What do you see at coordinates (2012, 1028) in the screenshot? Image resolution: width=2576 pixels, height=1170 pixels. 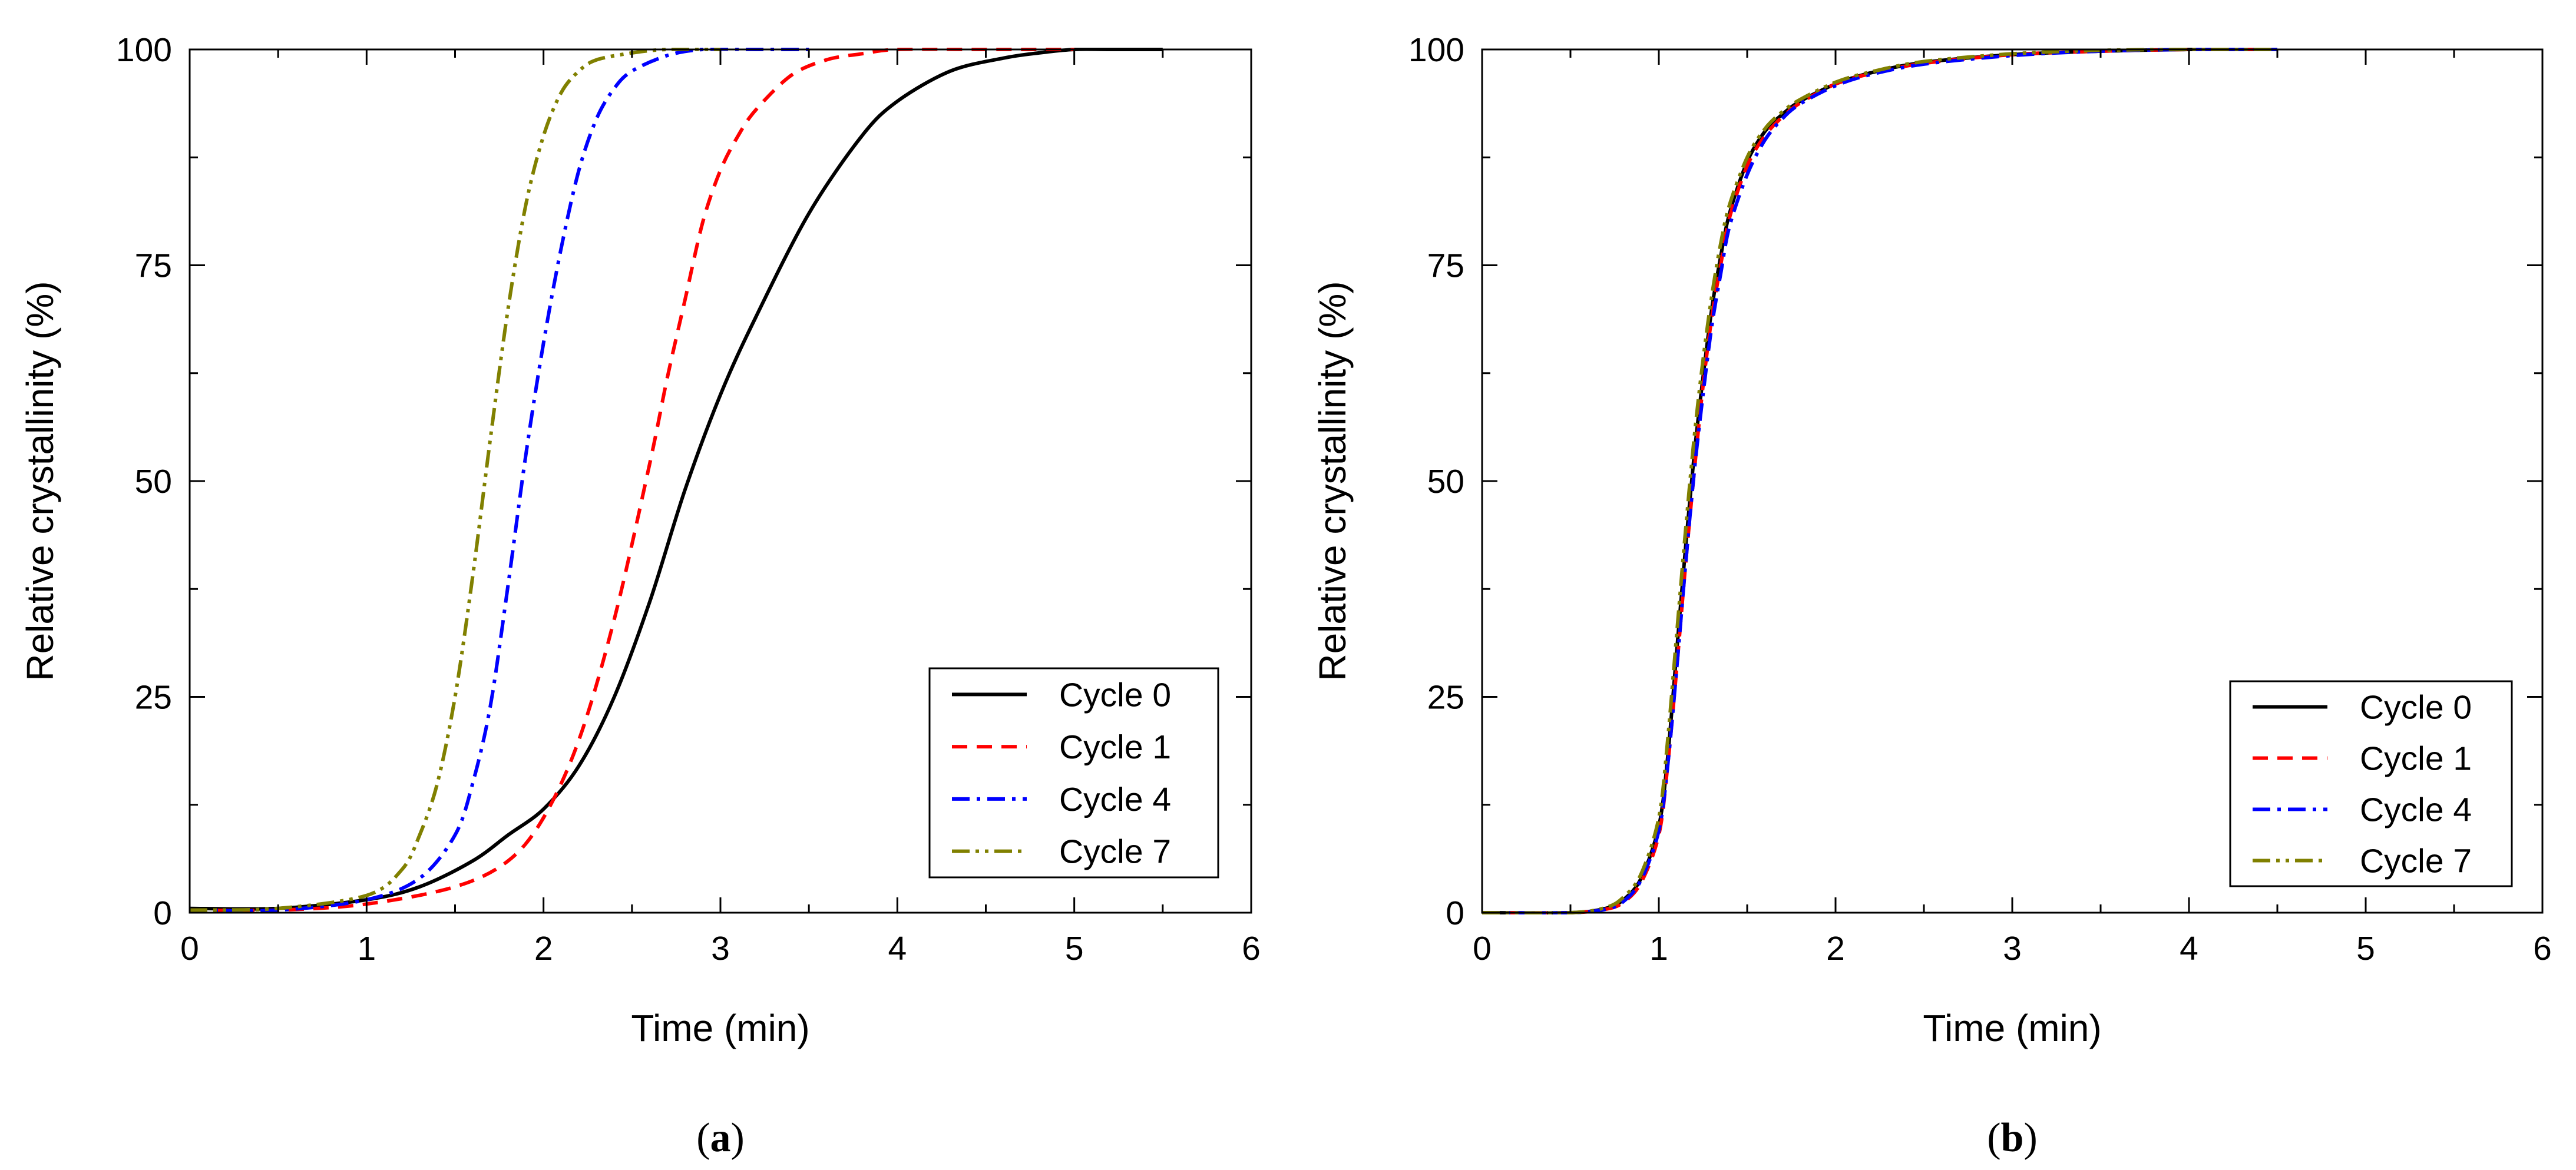 I see `x-axis-title-panel-b: Time (min)` at bounding box center [2012, 1028].